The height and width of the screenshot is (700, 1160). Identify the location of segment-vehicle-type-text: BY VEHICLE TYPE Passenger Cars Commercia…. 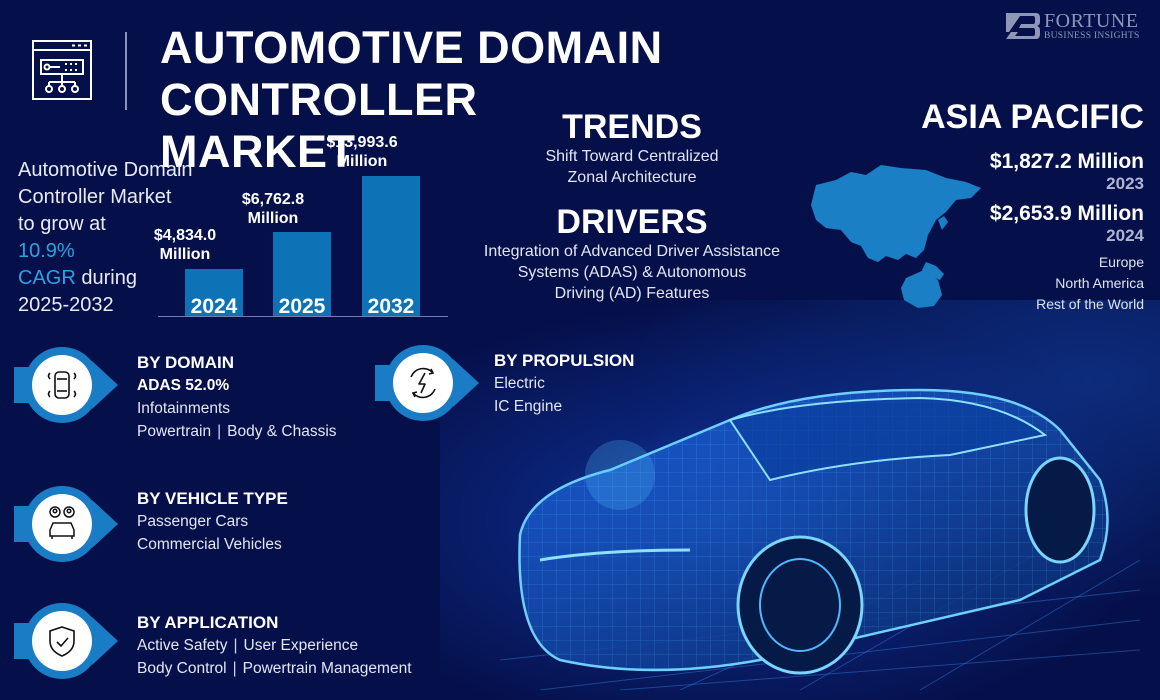
(212, 522).